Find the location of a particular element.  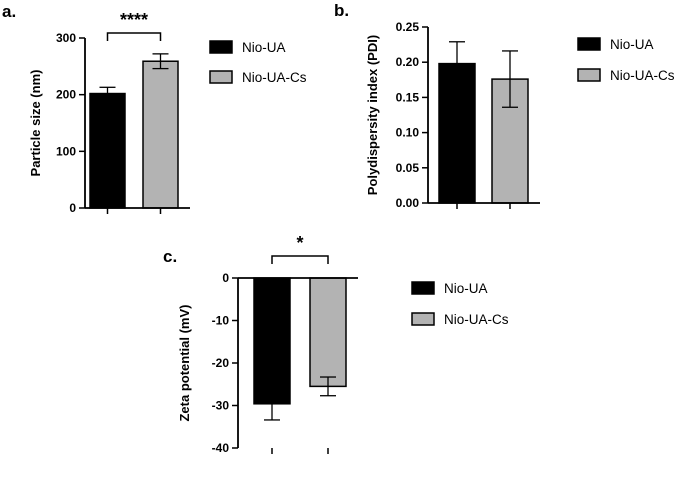

panel-b-ytick-label-2: 0.10 is located at coordinates (408, 133).